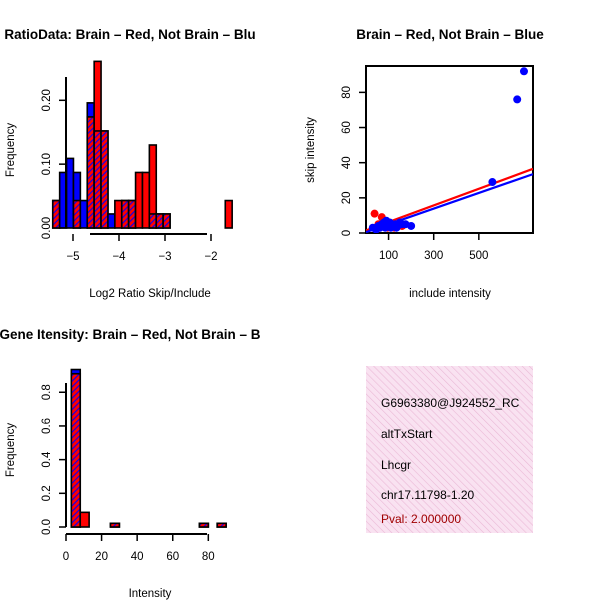 The height and width of the screenshot is (600, 600). What do you see at coordinates (388, 256) in the screenshot?
I see `scatter-x-tick-label: 100` at bounding box center [388, 256].